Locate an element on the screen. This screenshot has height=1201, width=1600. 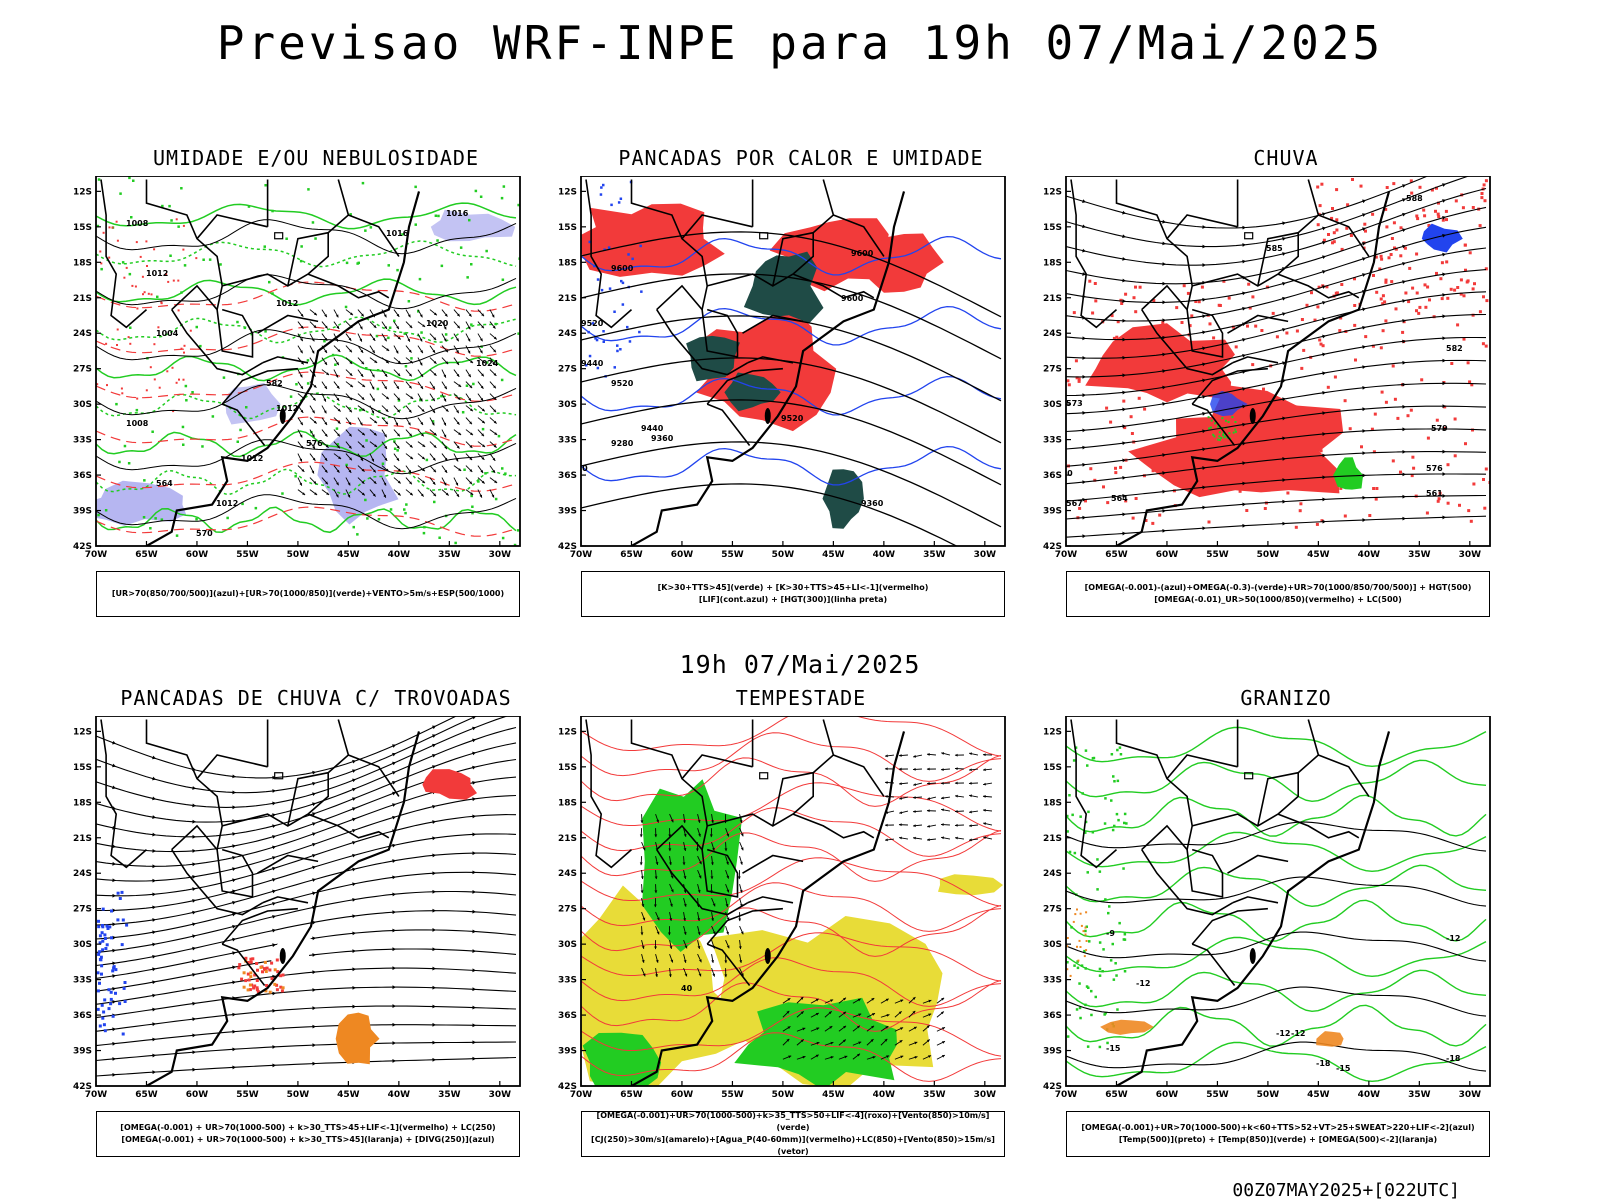
main-title: Previsao WRF-INPE para 19h 07/Mai/2025 is located at coordinates (800, 43).